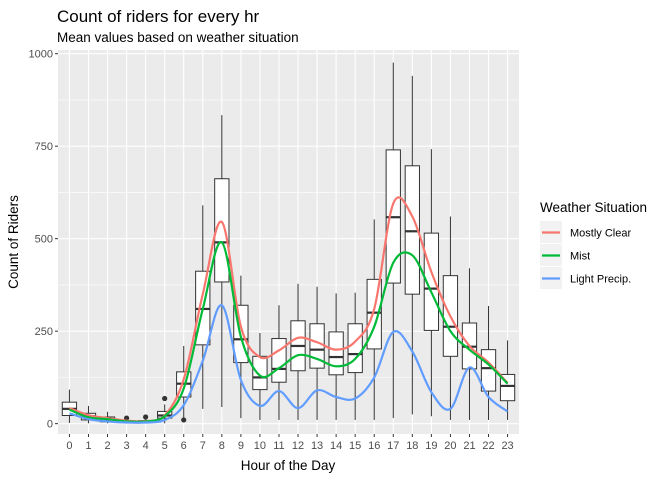  I want to click on x-axis-ticks: 0 1 2 3 4 5 6 7 8 9 10 11 12 13 14 15 16 17 18 19 20 21 22 23, so click(290, 443).